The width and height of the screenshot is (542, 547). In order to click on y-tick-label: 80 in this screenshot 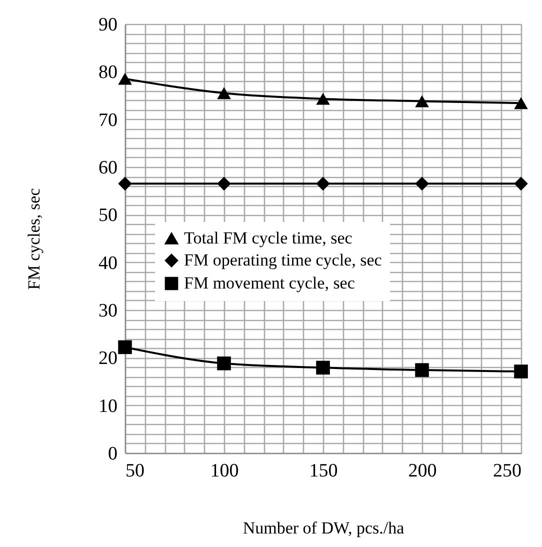, I will do `click(108, 73)`.